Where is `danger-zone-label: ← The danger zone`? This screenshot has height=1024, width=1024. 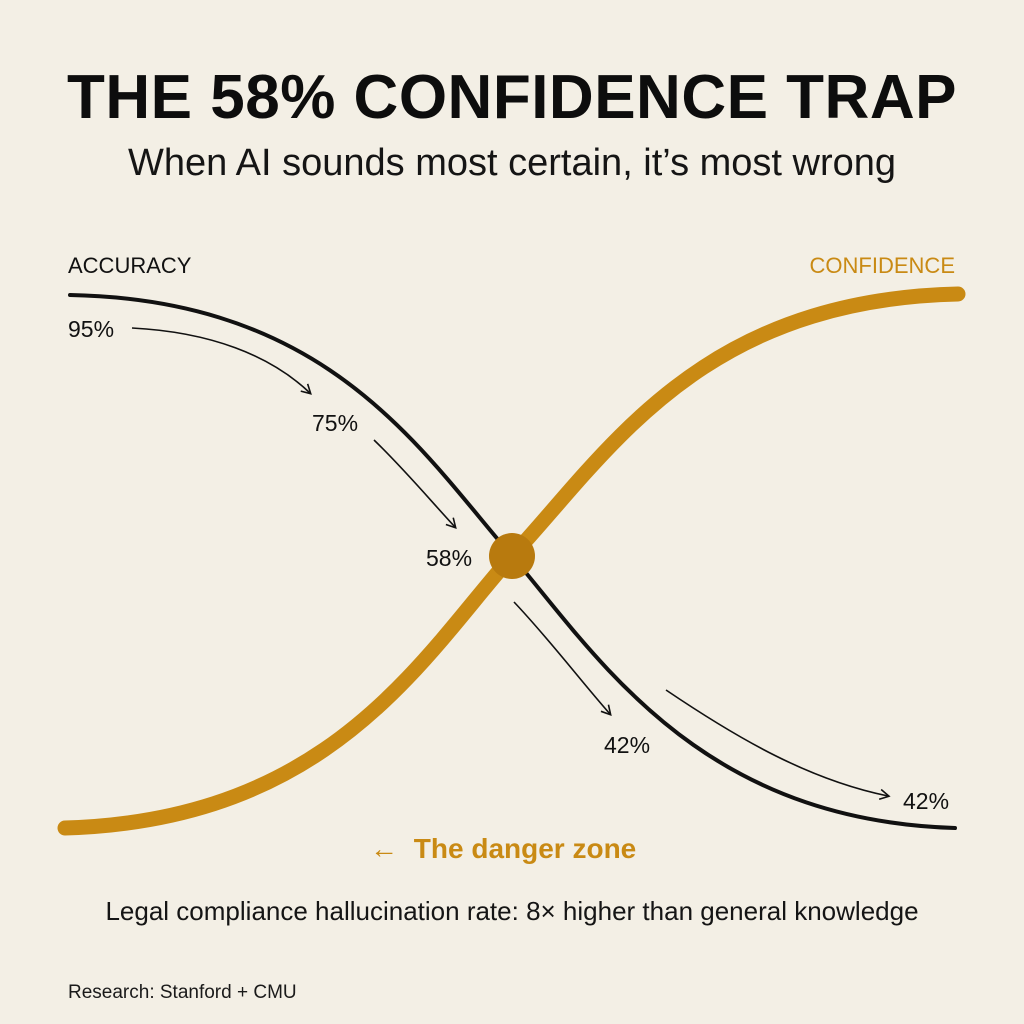 danger-zone-label: ← The danger zone is located at coordinates (503, 848).